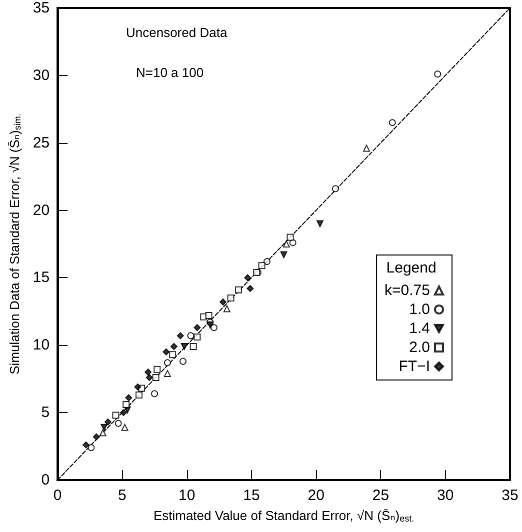 The height and width of the screenshot is (532, 522). Describe the element at coordinates (122, 495) in the screenshot. I see `x-tick-label: 5` at that location.